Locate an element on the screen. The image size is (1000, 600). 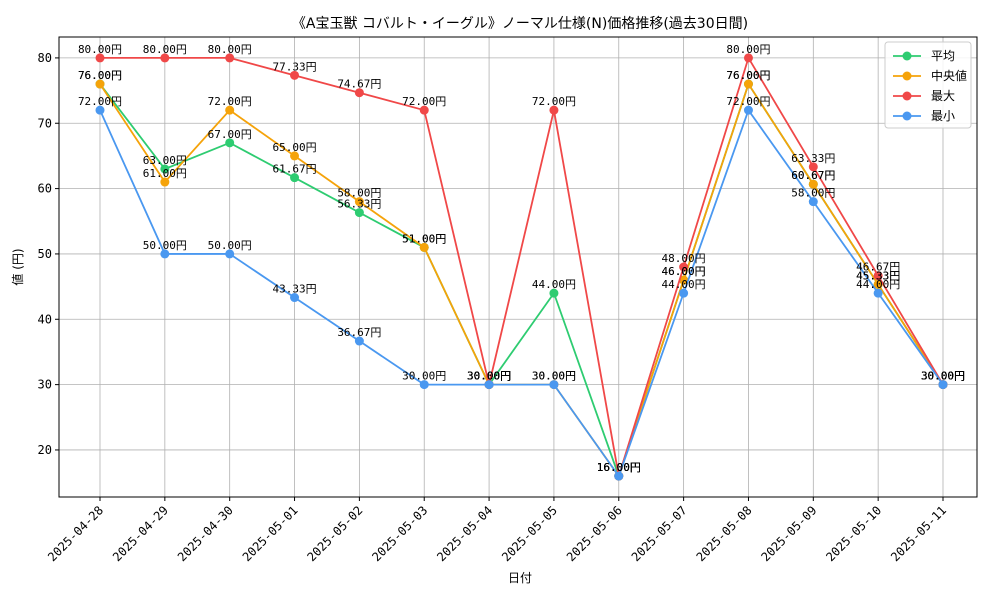
data-label: 16.00円 is located at coordinates (619, 467).